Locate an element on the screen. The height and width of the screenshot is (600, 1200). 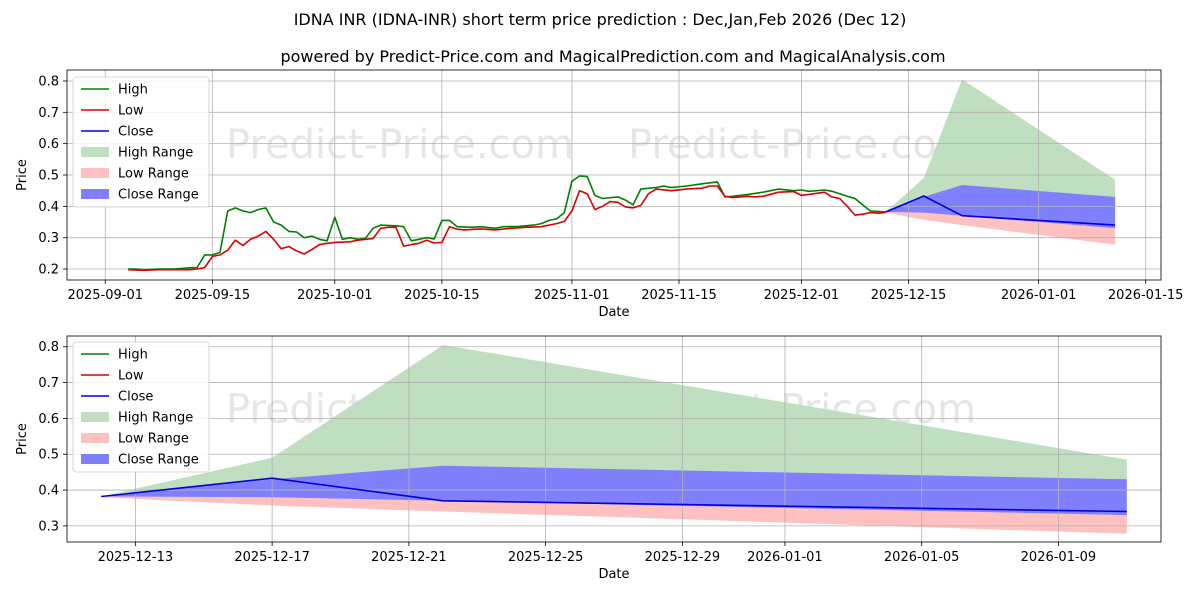
x-tick-label: 2025-12-29 is located at coordinates (683, 557).